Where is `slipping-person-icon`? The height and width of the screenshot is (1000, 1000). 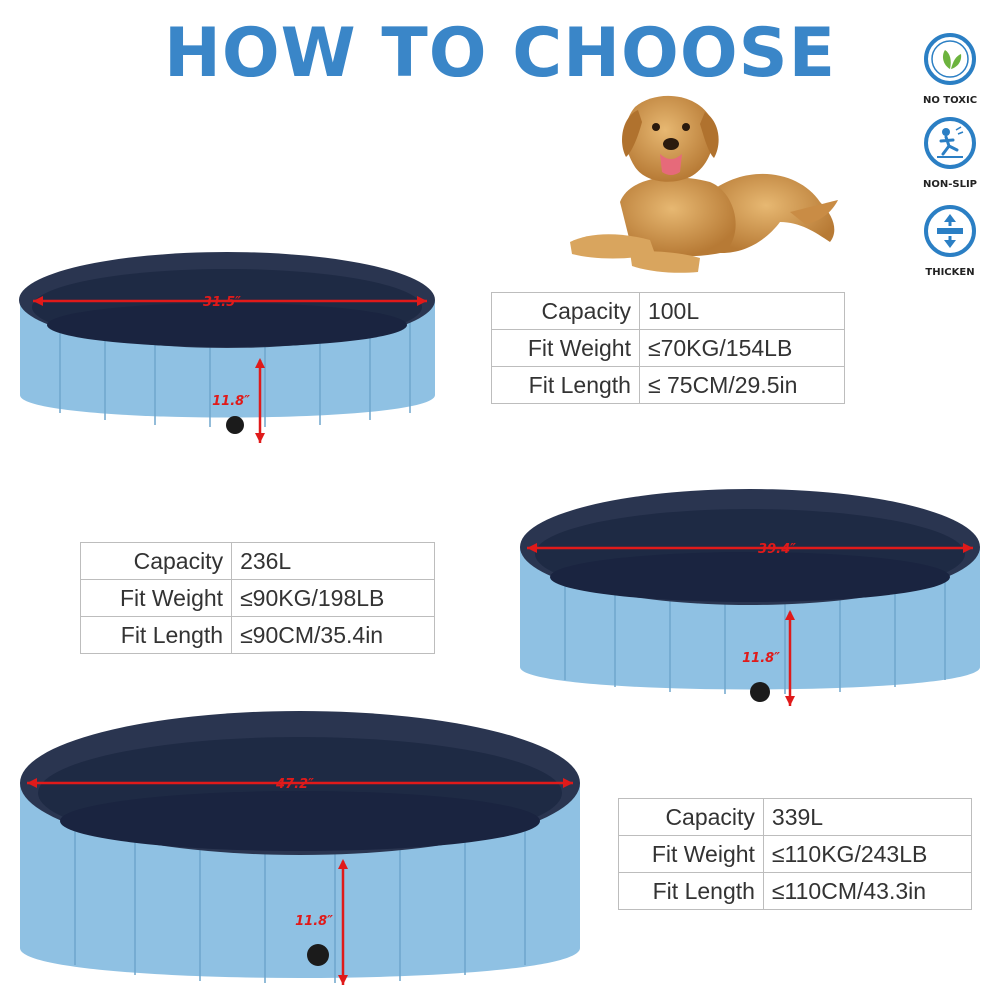 slipping-person-icon is located at coordinates (950, 143).